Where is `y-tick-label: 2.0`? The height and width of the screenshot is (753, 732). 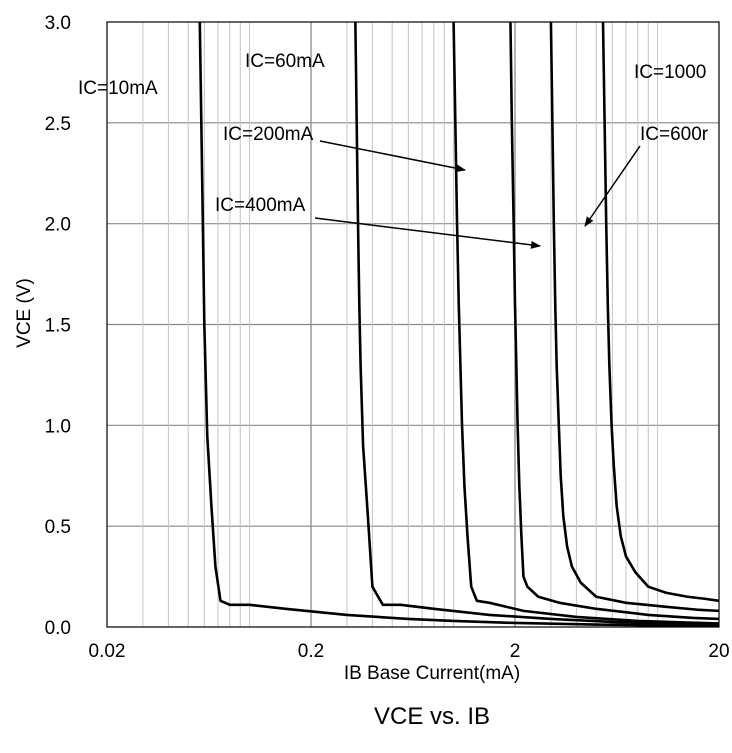 y-tick-label: 2.0 is located at coordinates (58, 225).